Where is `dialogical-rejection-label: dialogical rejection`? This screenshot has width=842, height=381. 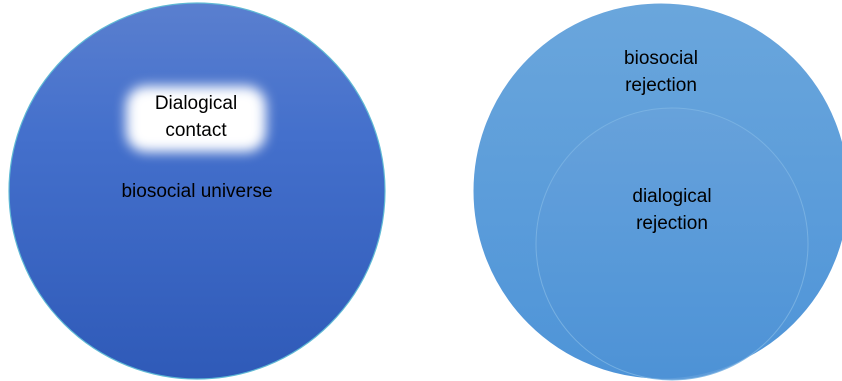 dialogical-rejection-label: dialogical rejection is located at coordinates (672, 210).